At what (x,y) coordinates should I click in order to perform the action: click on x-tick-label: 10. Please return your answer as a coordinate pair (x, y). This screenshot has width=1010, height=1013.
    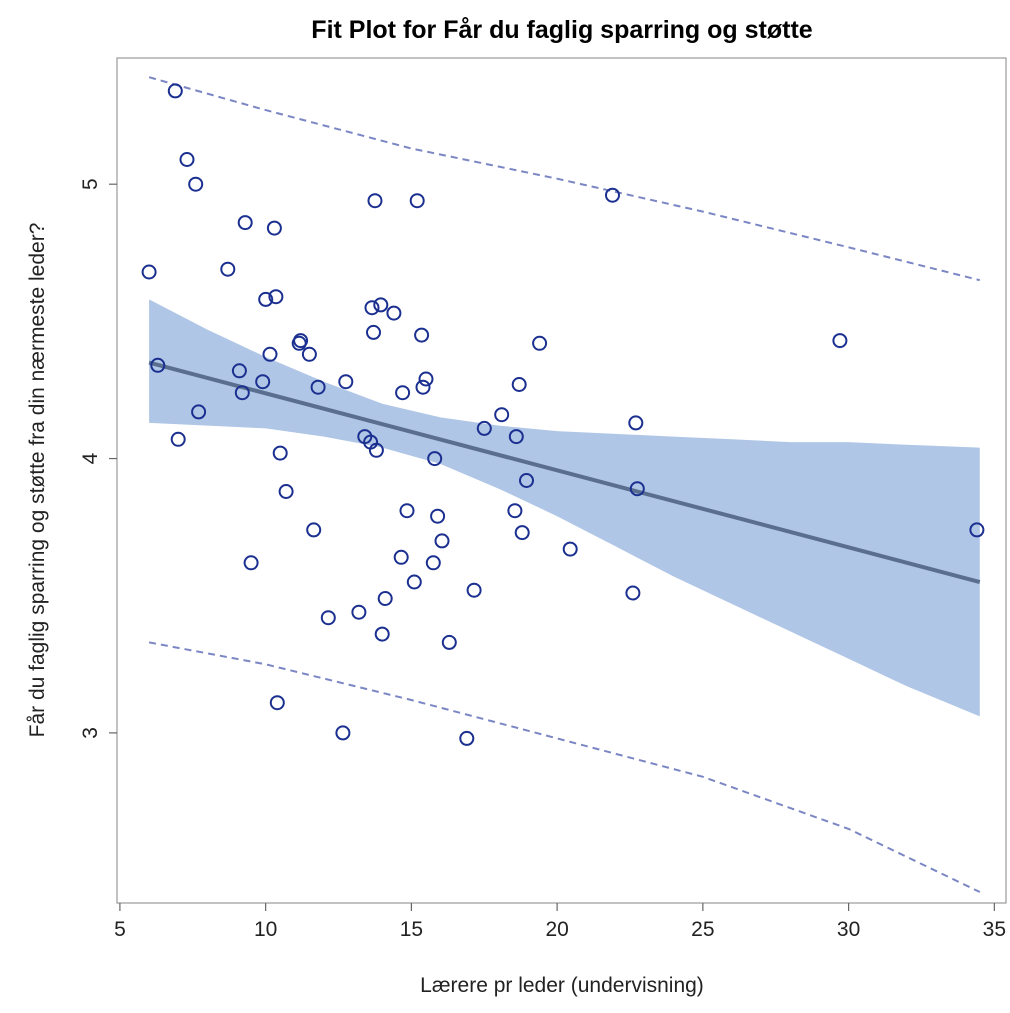
    Looking at the image, I should click on (265, 929).